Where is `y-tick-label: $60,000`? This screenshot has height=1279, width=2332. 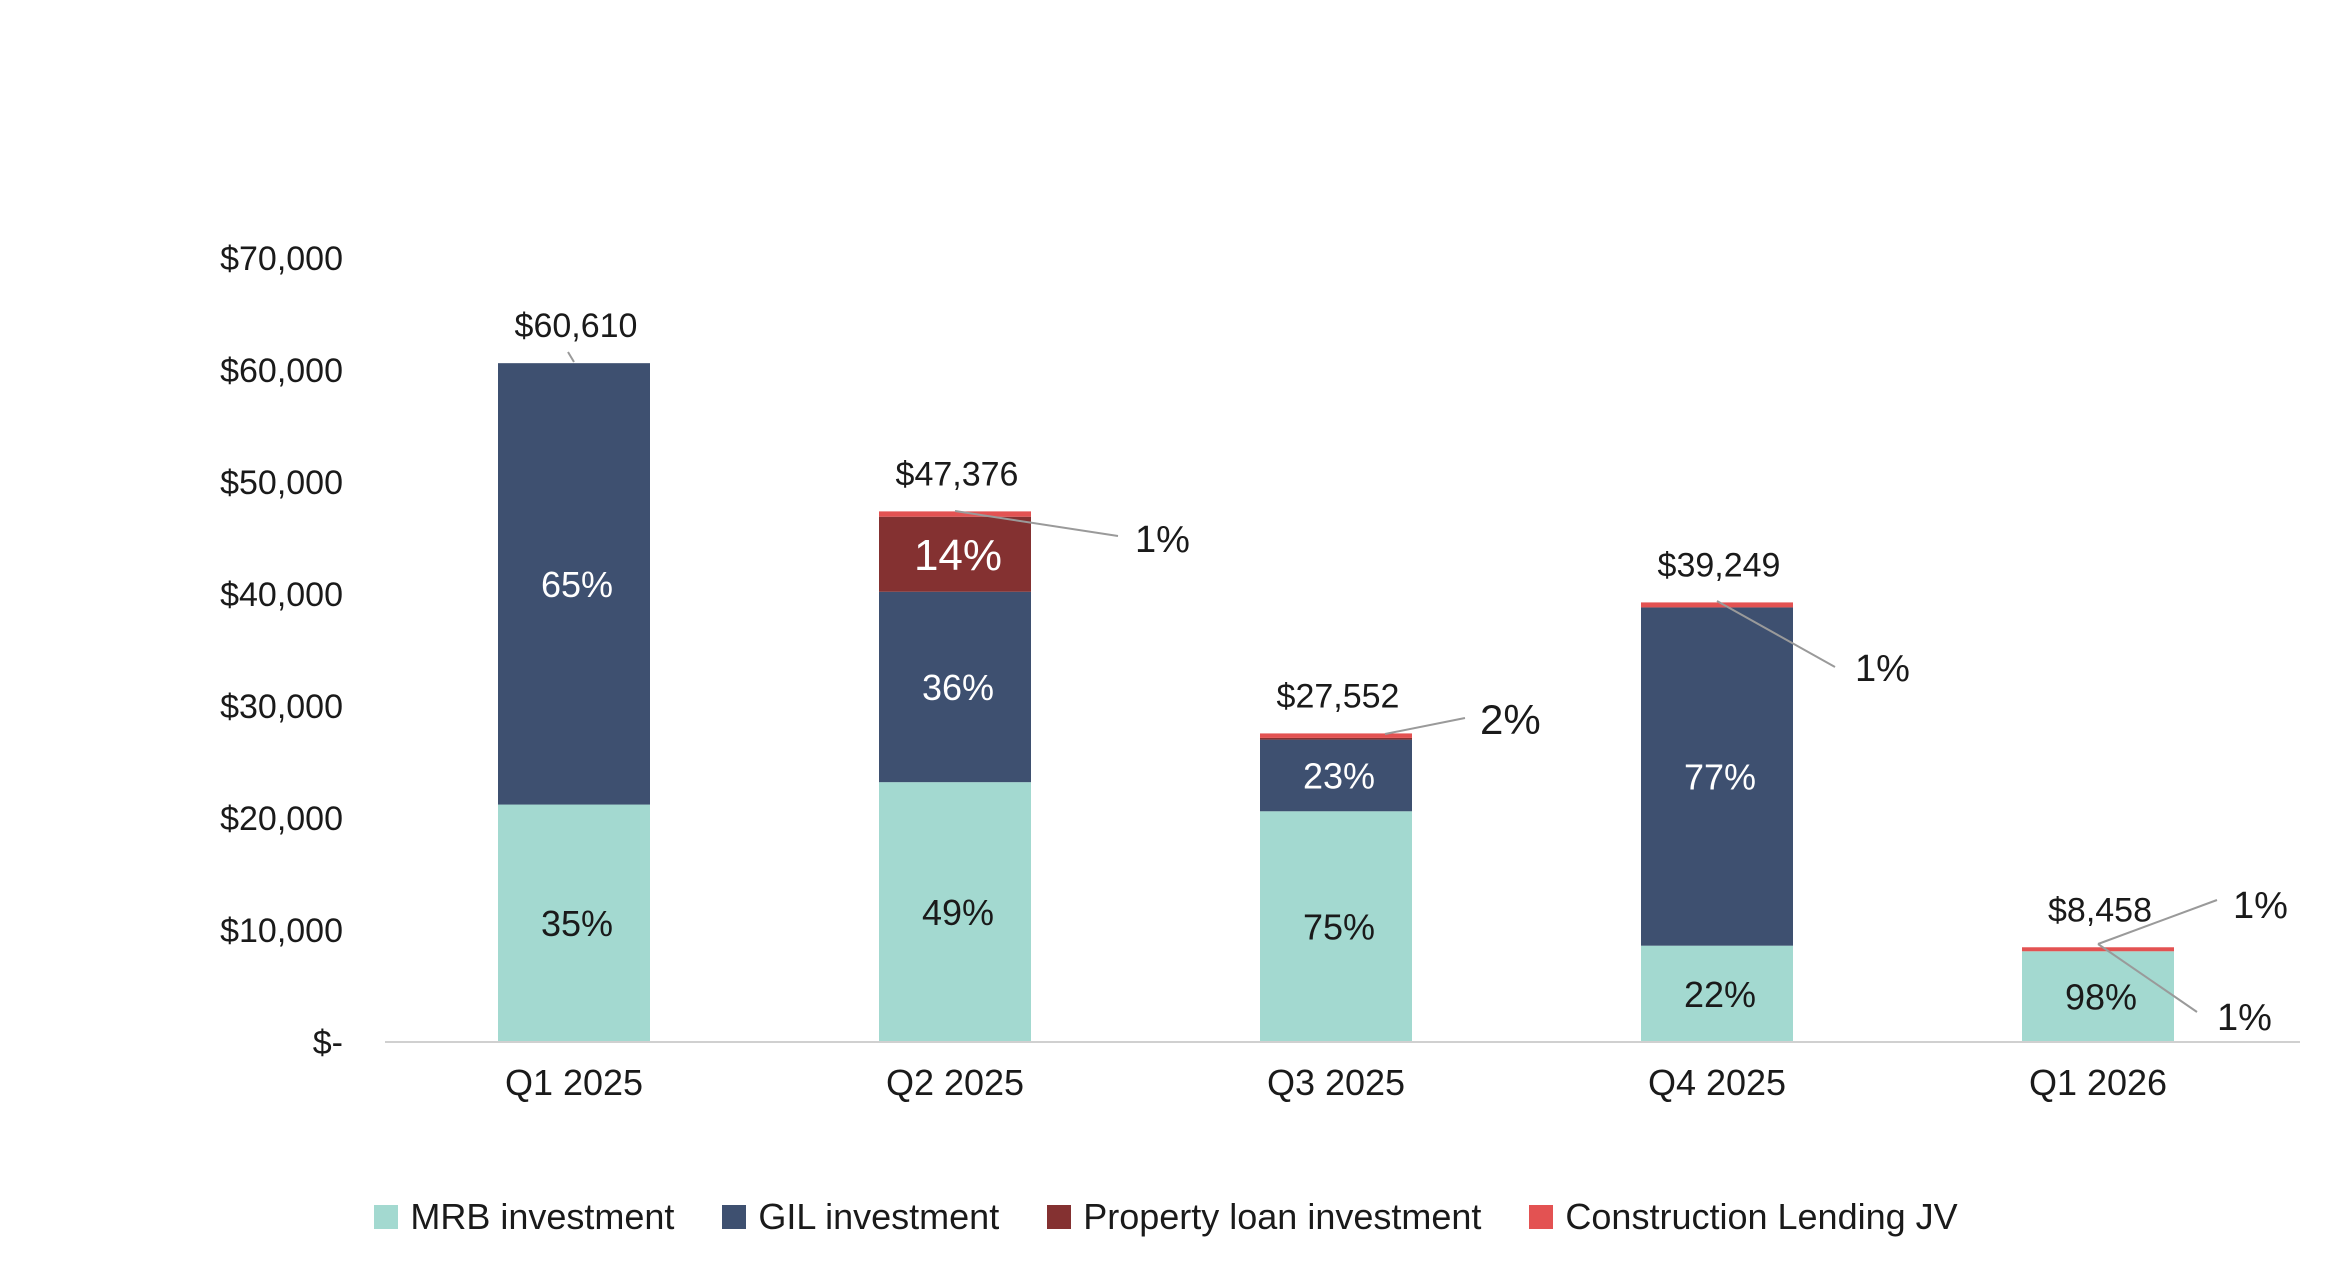 y-tick-label: $60,000 is located at coordinates (281, 371).